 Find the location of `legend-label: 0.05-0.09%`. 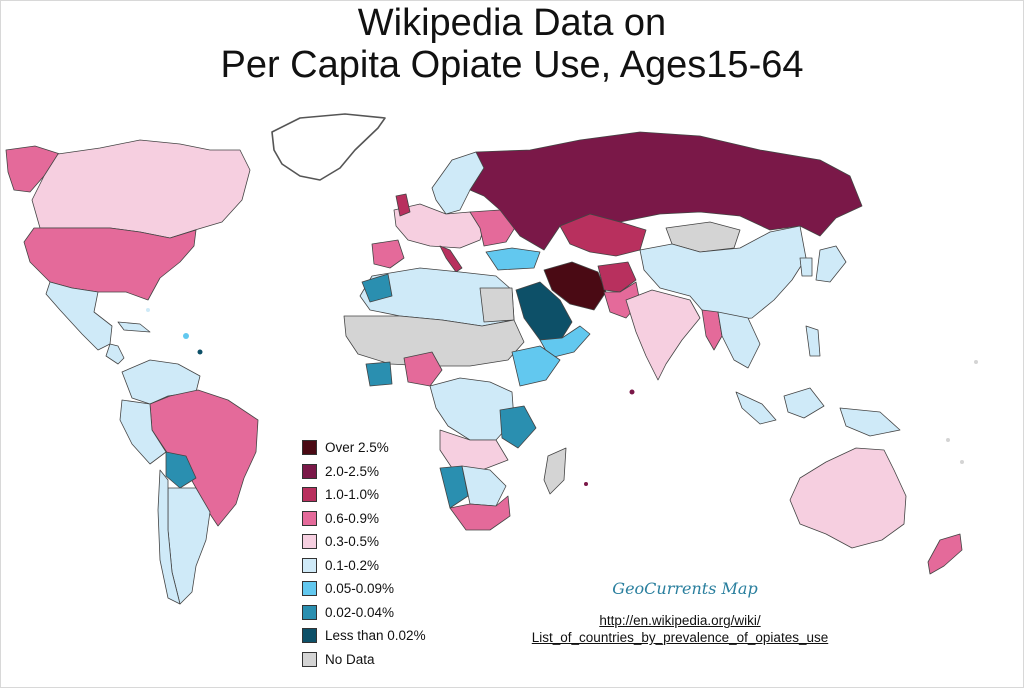

legend-label: 0.05-0.09% is located at coordinates (360, 589).